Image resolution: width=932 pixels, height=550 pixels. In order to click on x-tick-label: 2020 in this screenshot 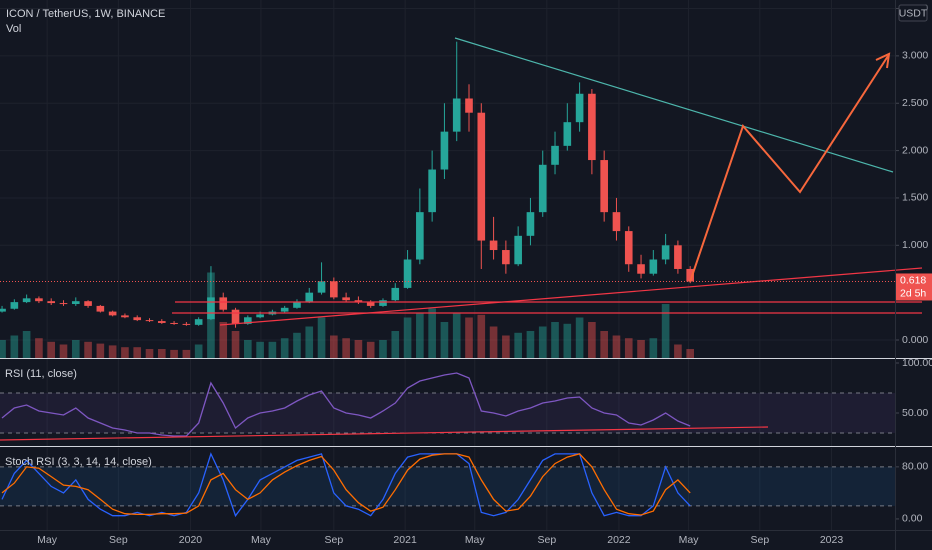, I will do `click(191, 540)`.